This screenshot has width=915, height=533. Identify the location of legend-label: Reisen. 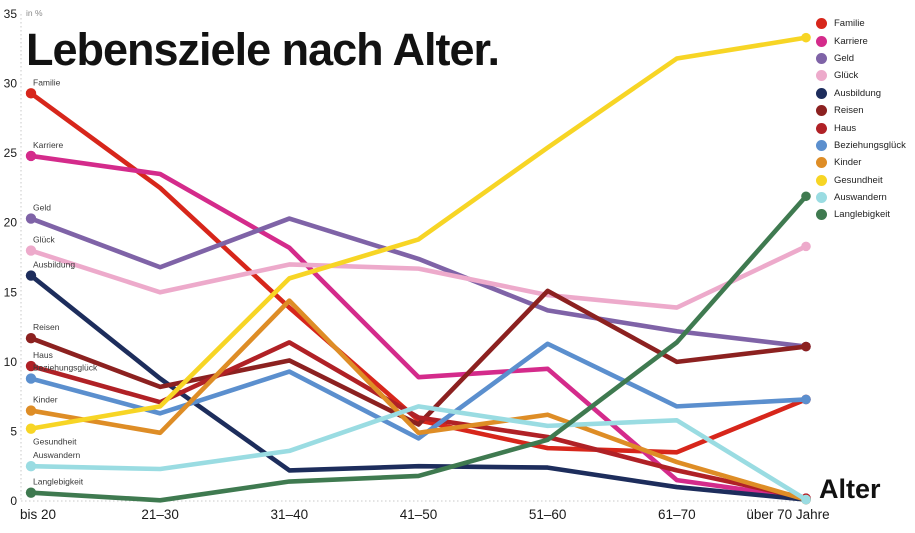
(849, 111).